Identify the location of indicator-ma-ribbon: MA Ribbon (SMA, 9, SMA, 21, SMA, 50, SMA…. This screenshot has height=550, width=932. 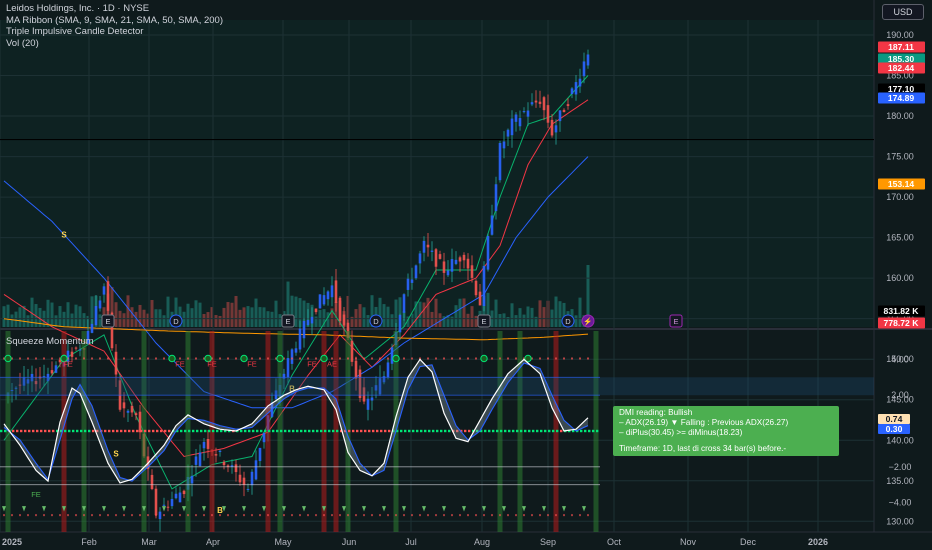
(115, 20).